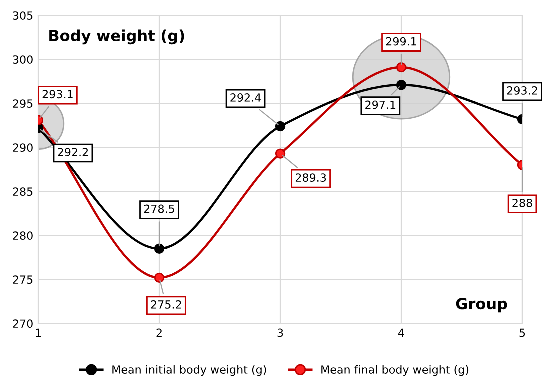 The width and height of the screenshot is (550, 390). What do you see at coordinates (189, 370) in the screenshot?
I see `legend-label: Mean initial body weight (g)` at bounding box center [189, 370].